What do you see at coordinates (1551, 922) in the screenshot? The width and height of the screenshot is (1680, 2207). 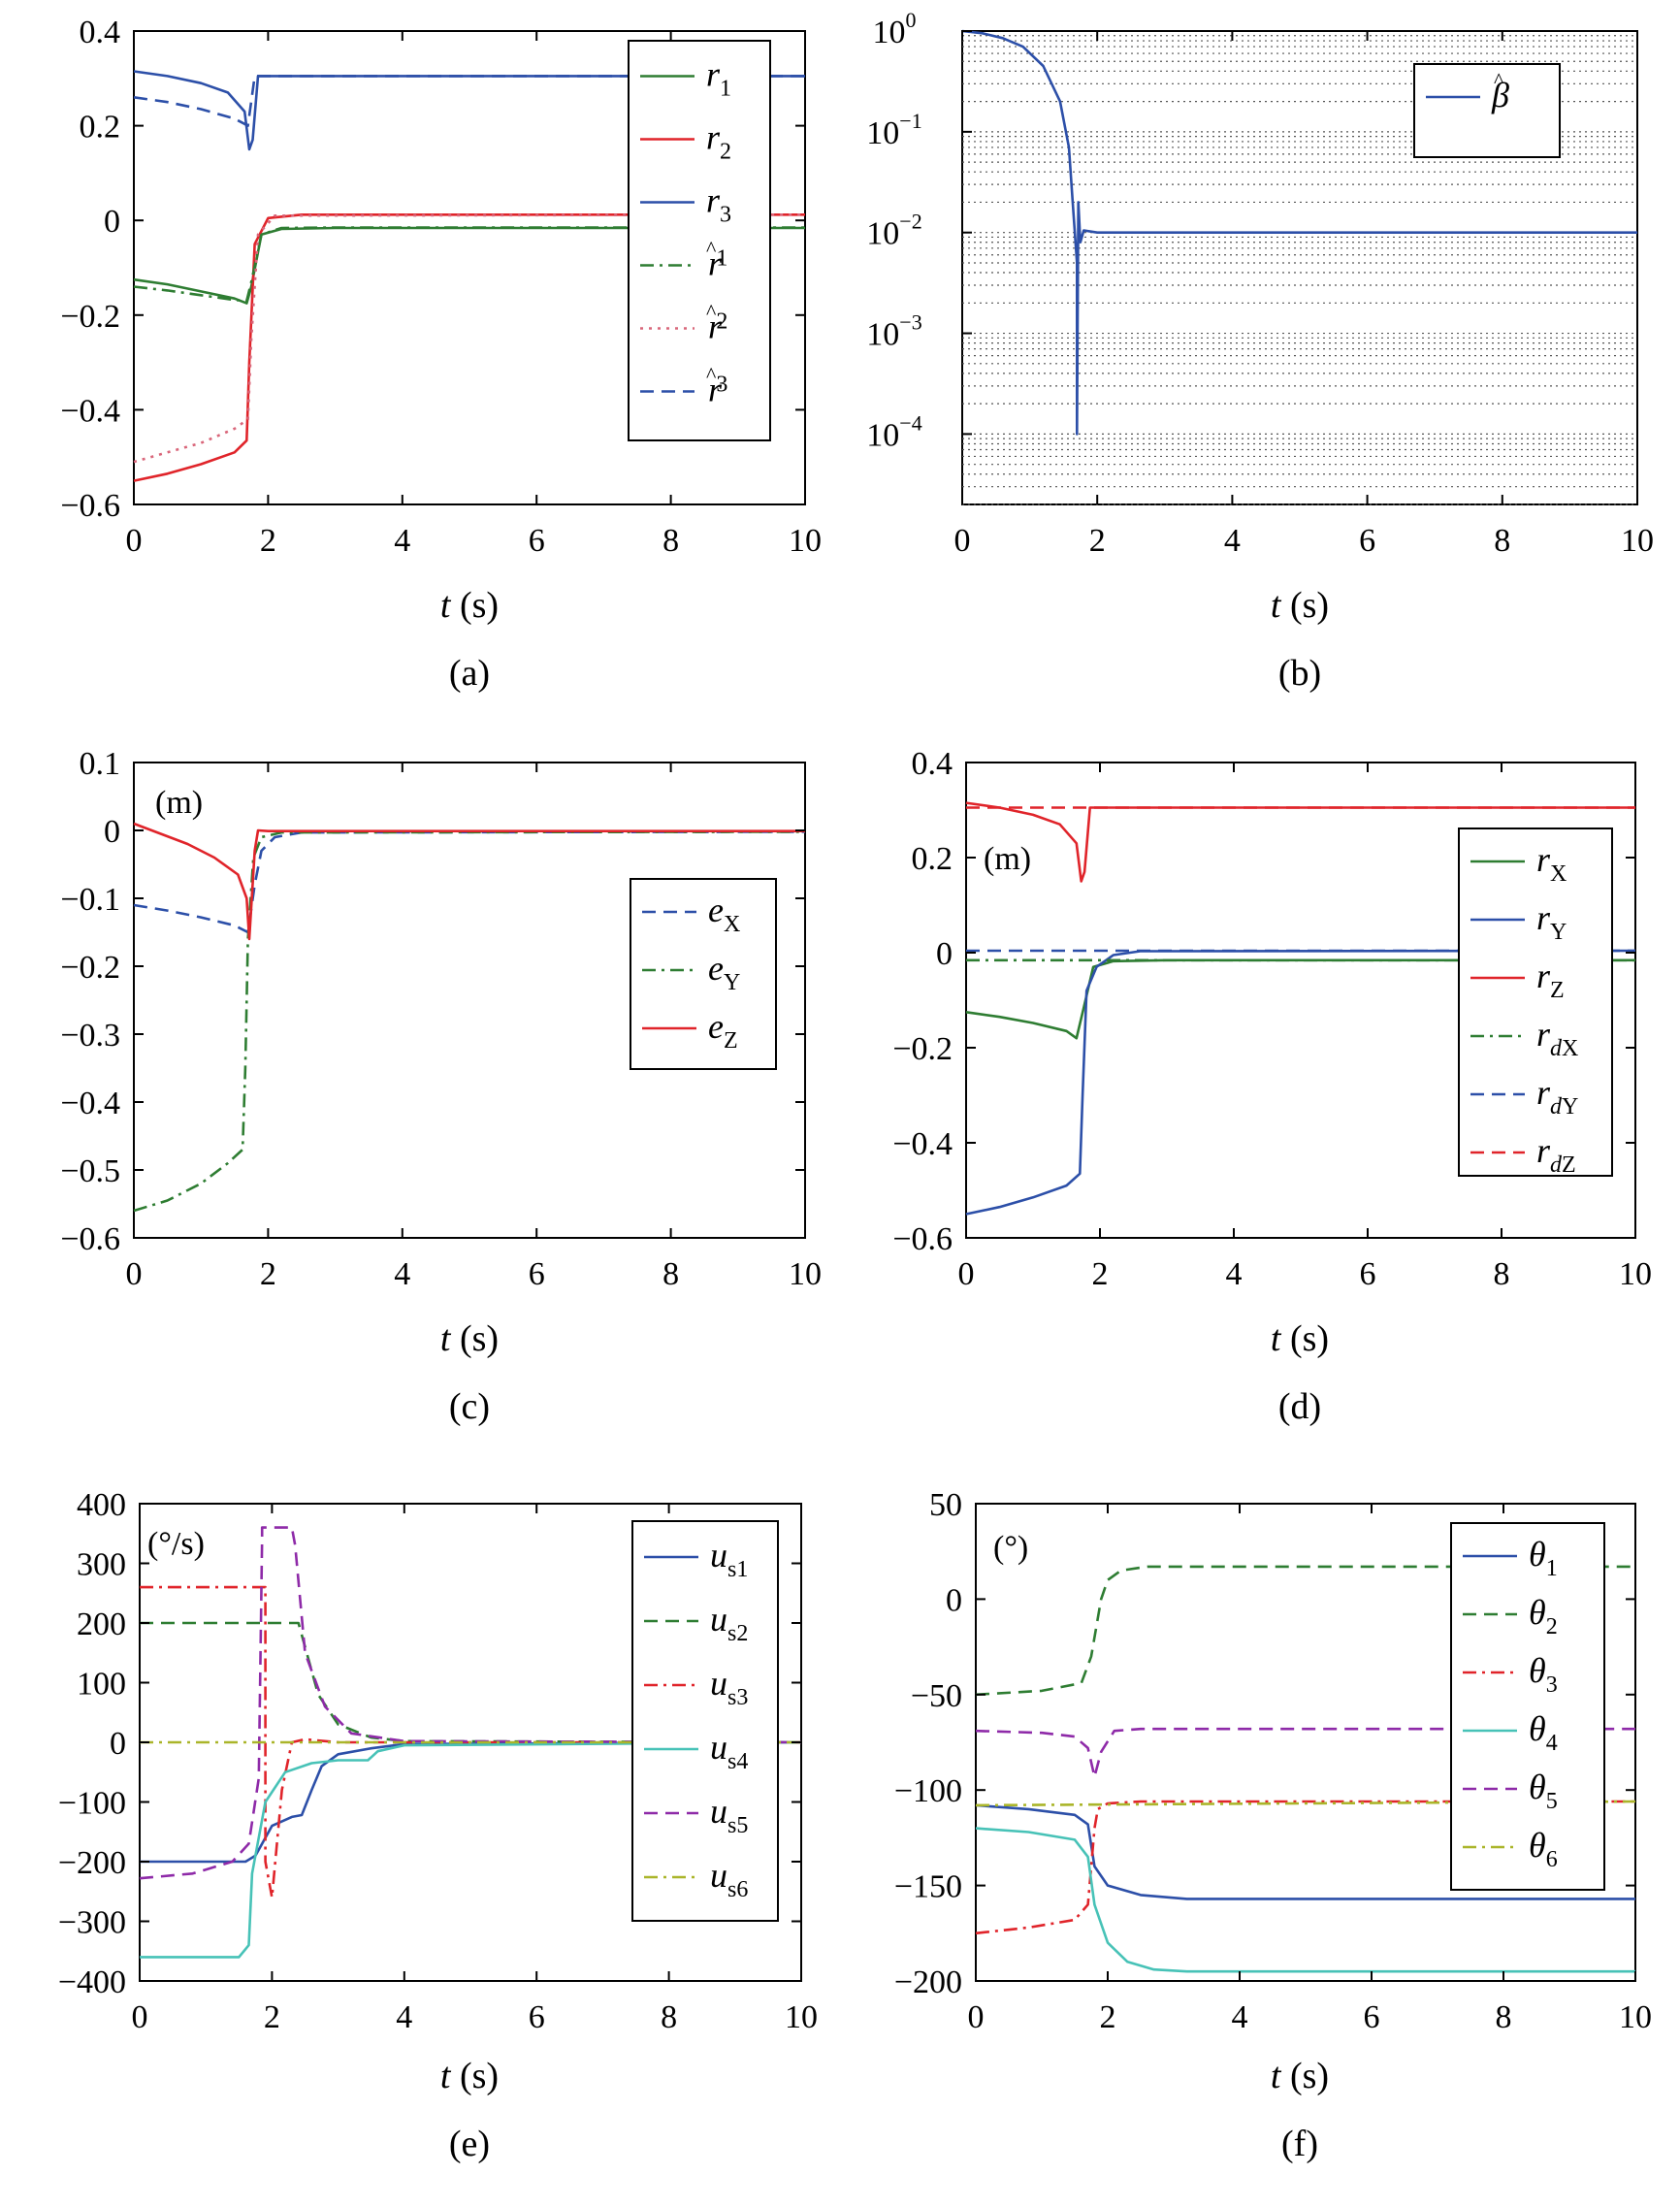 I see `panel-d-legend-label: rY` at bounding box center [1551, 922].